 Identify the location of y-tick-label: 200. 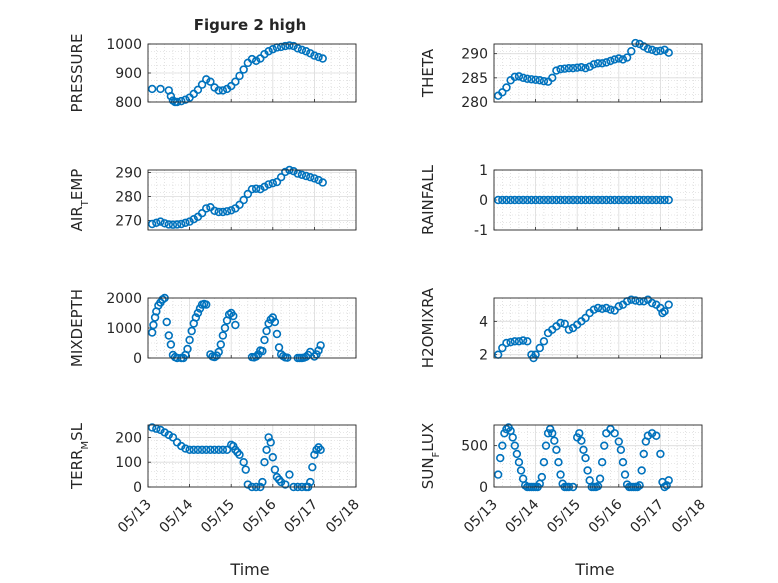
(128, 438).